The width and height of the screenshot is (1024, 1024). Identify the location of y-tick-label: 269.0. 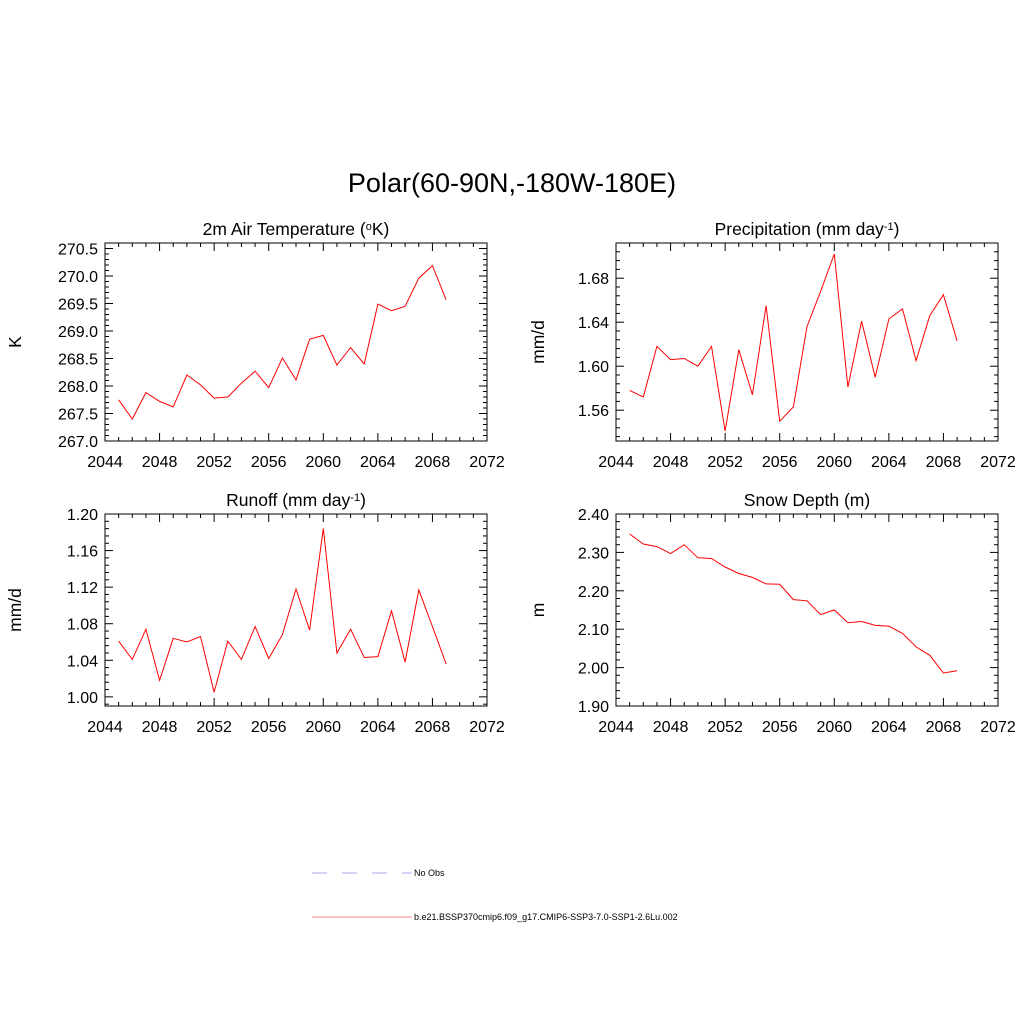
(78, 332).